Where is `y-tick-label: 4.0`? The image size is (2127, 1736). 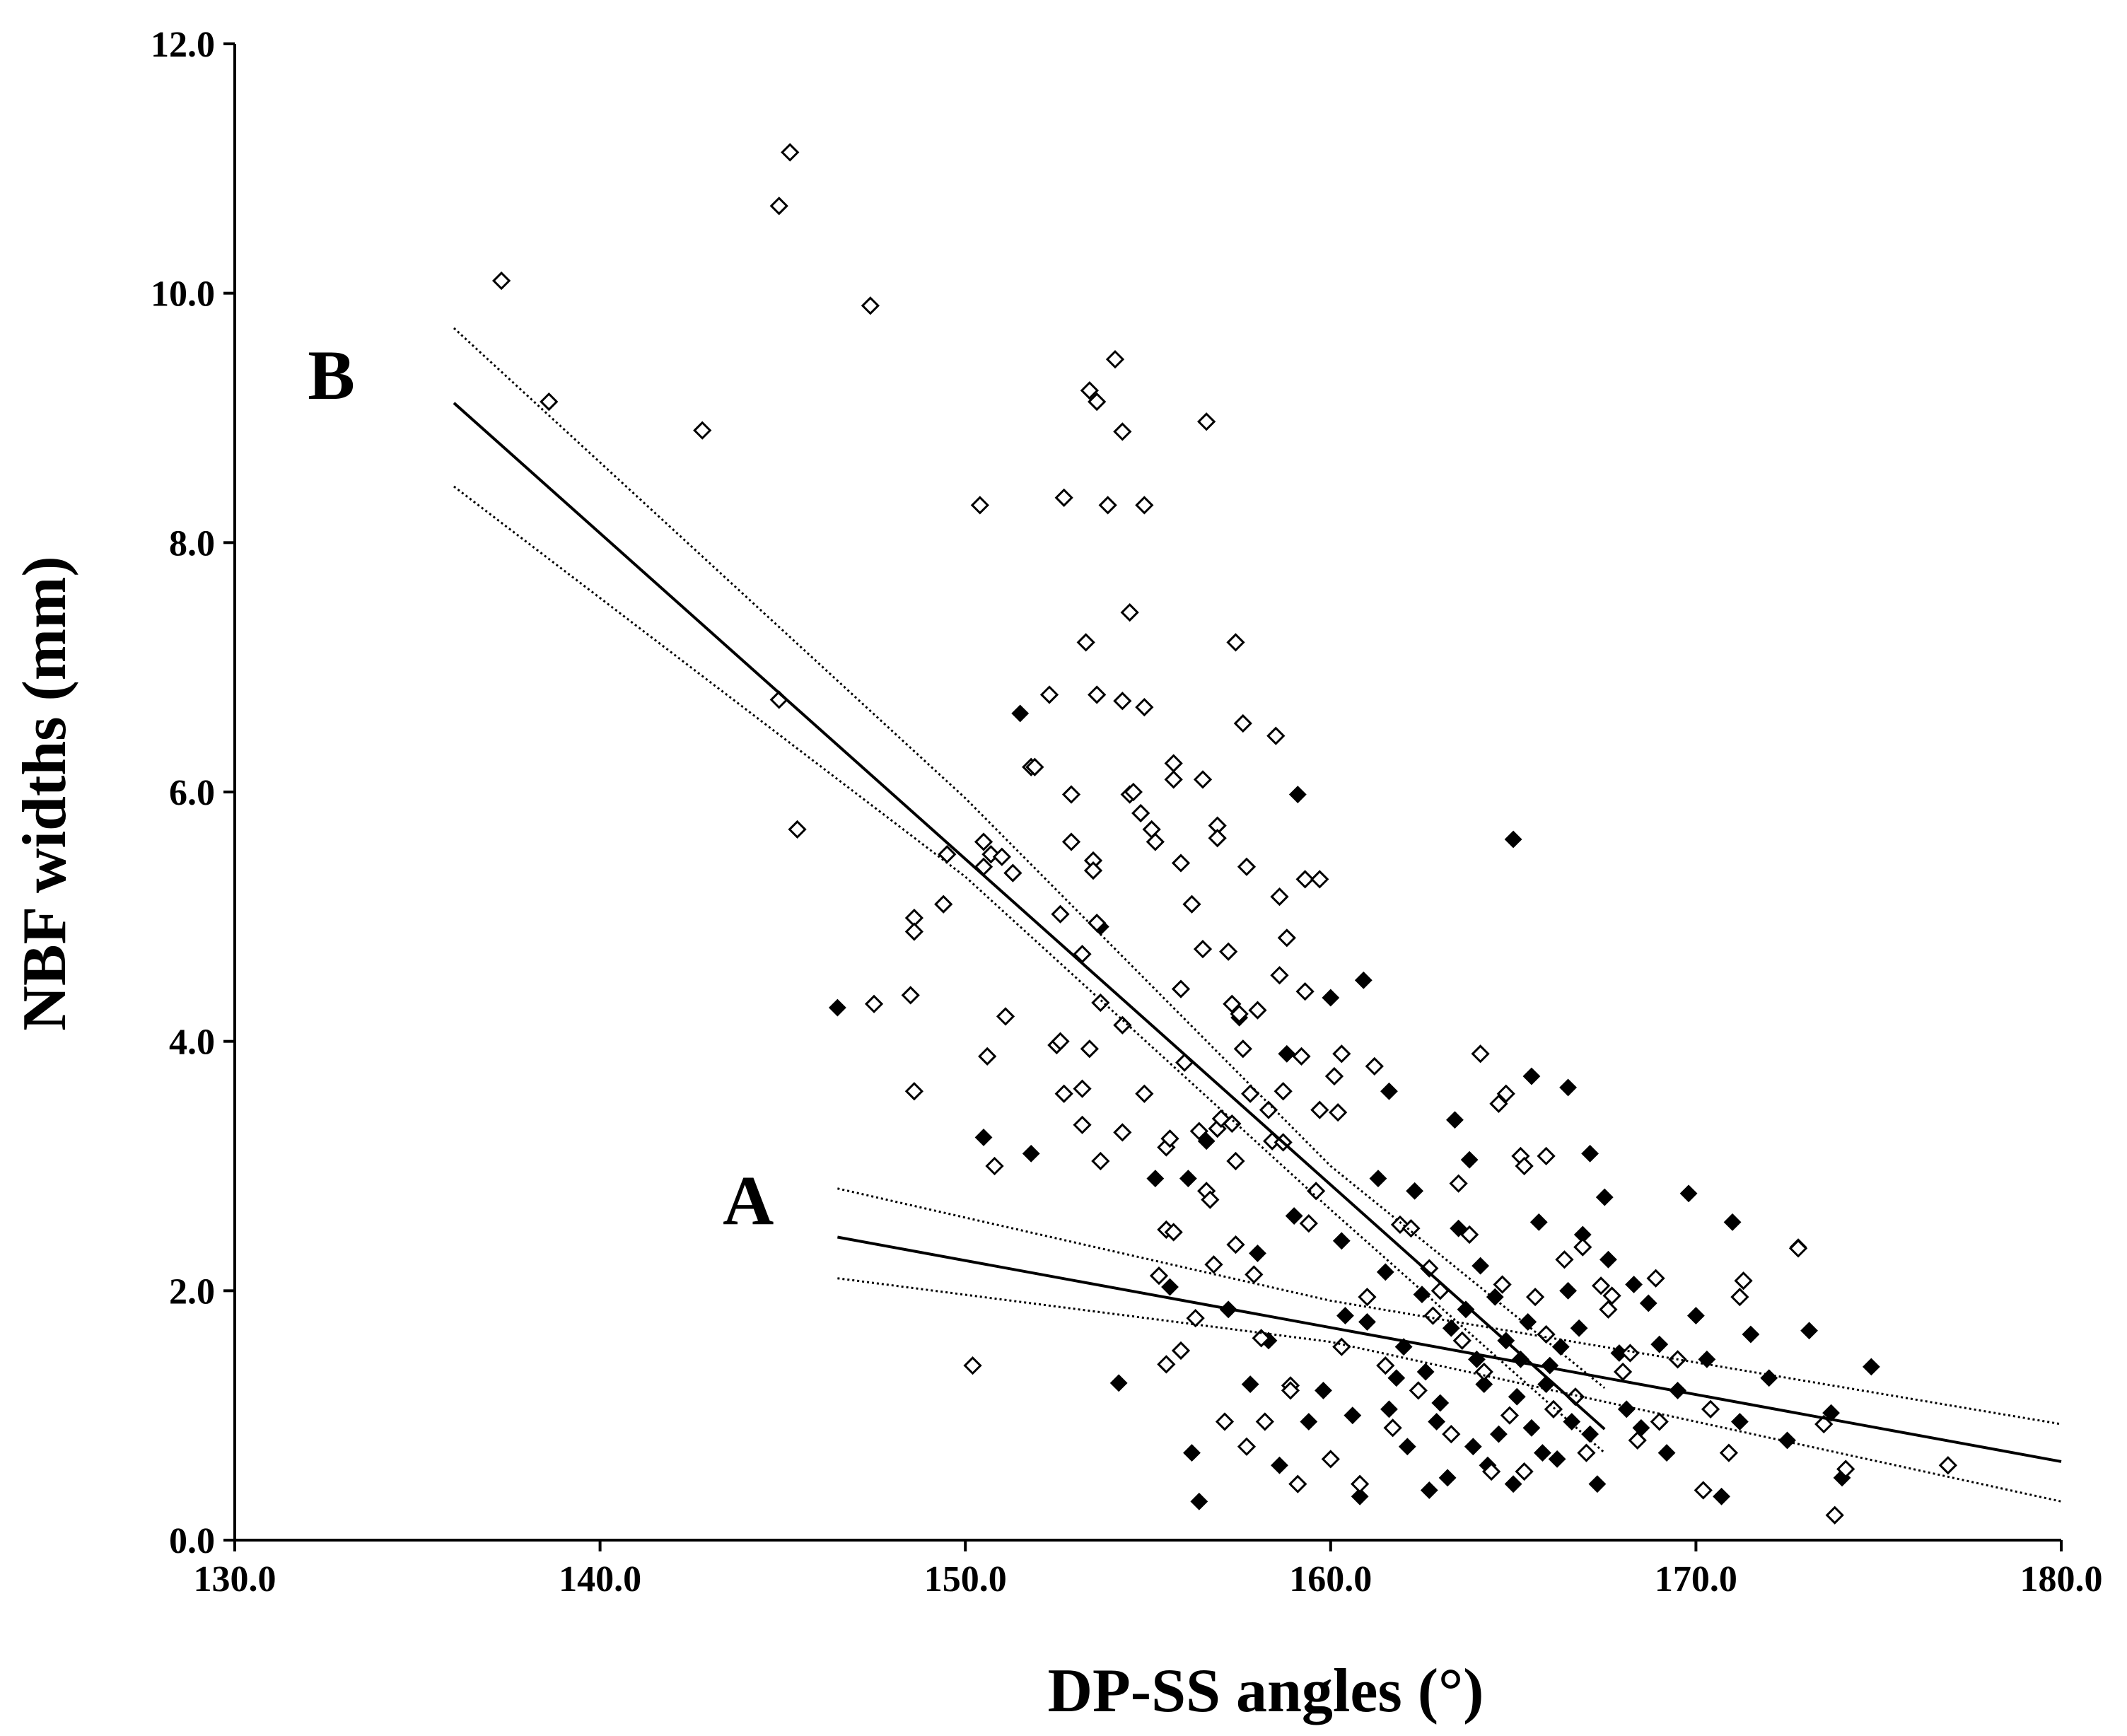
y-tick-label: 4.0 is located at coordinates (192, 1043).